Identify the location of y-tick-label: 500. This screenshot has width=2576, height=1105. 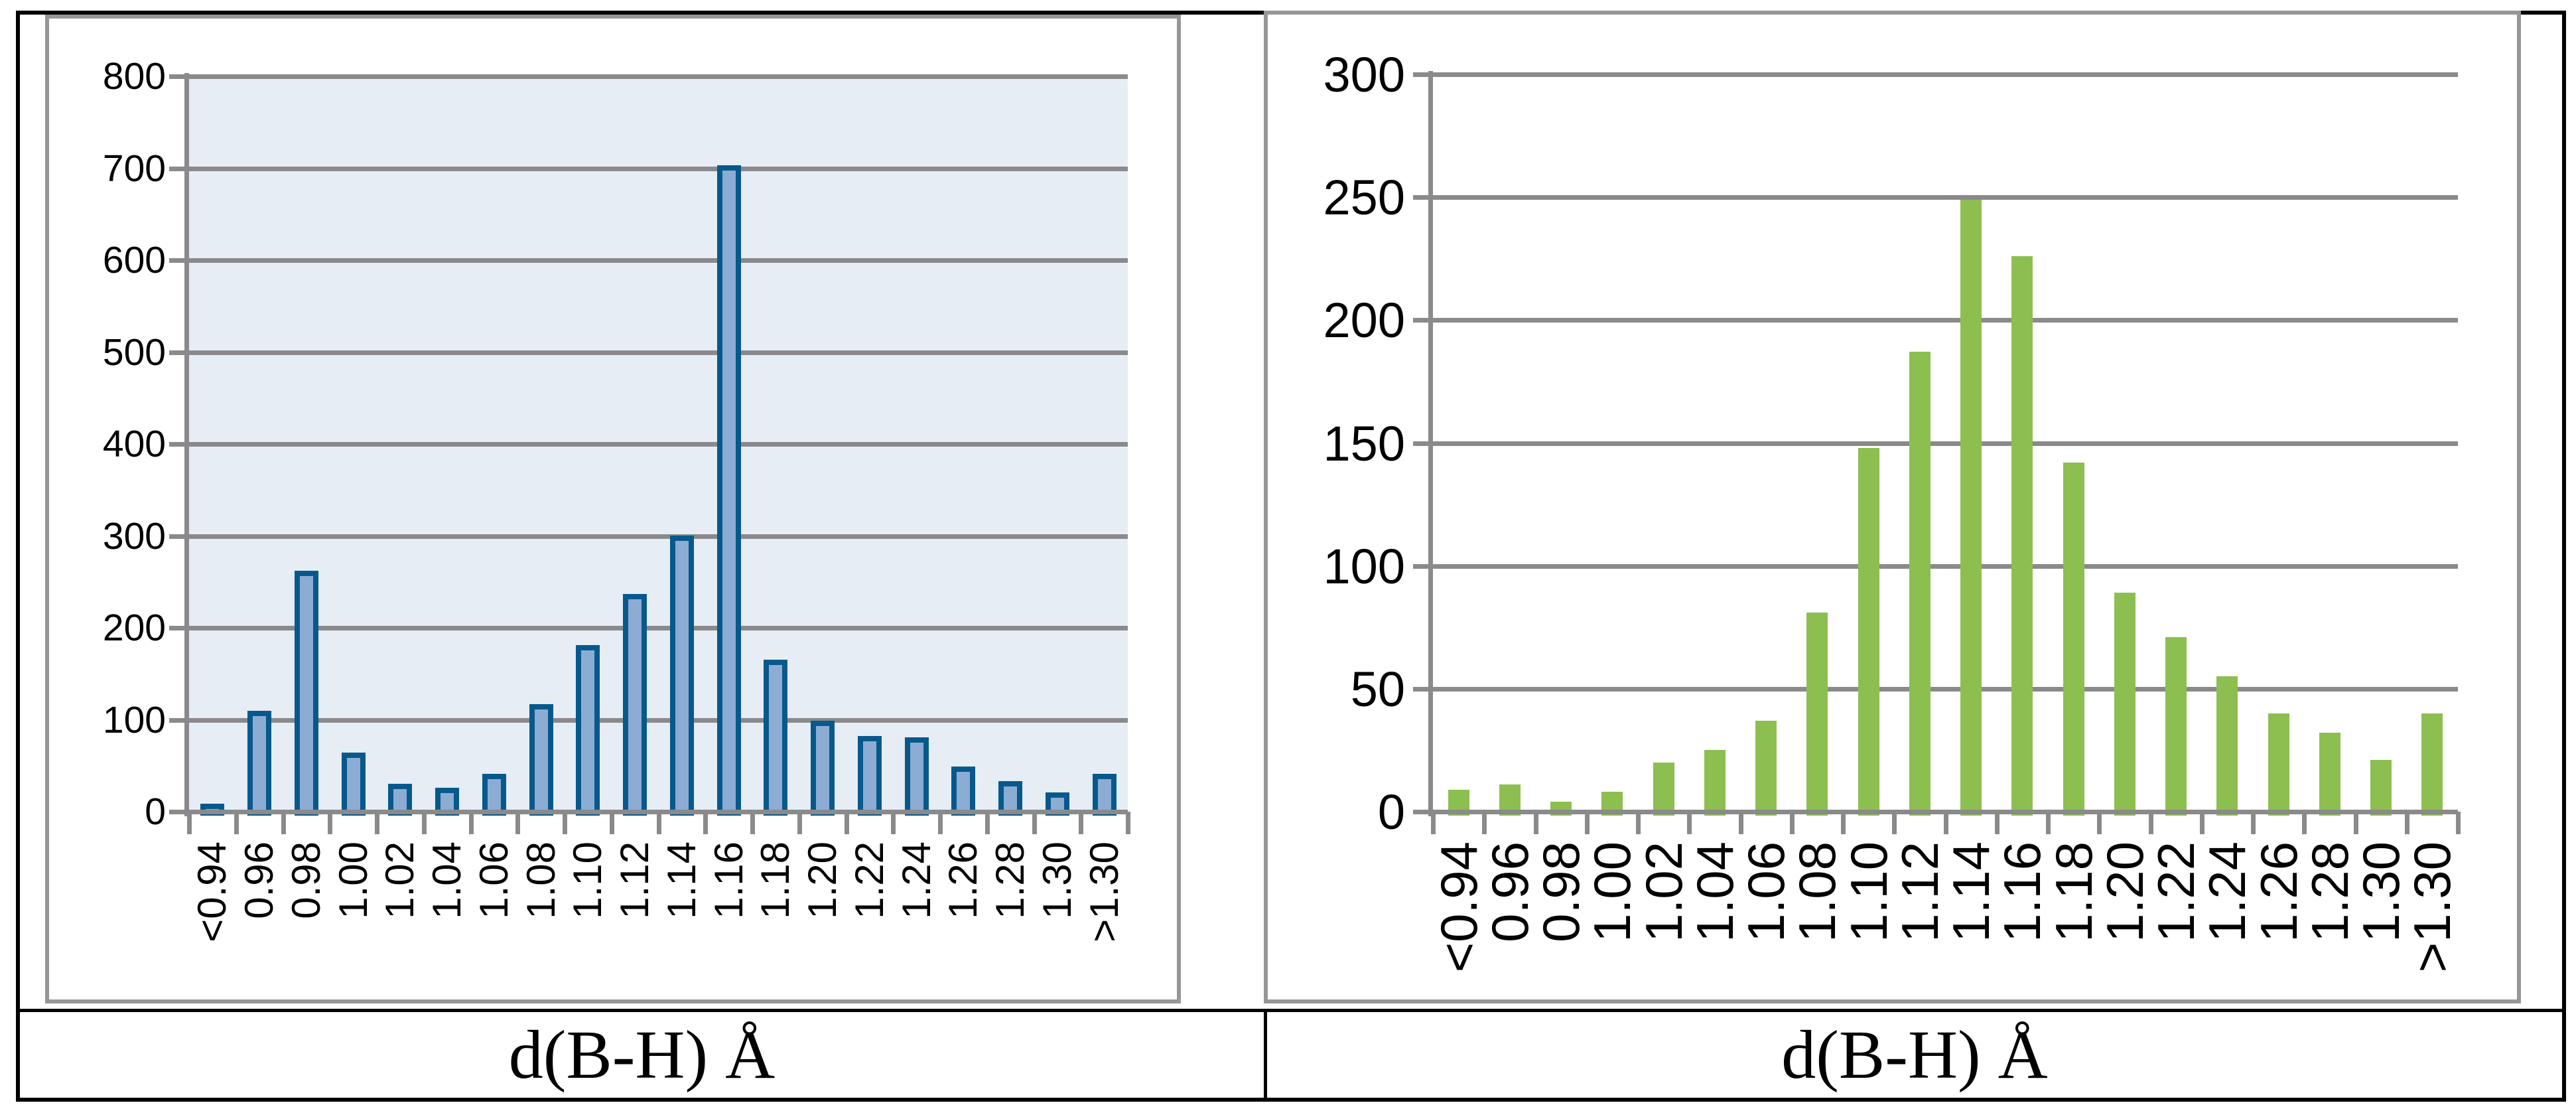
(134, 353).